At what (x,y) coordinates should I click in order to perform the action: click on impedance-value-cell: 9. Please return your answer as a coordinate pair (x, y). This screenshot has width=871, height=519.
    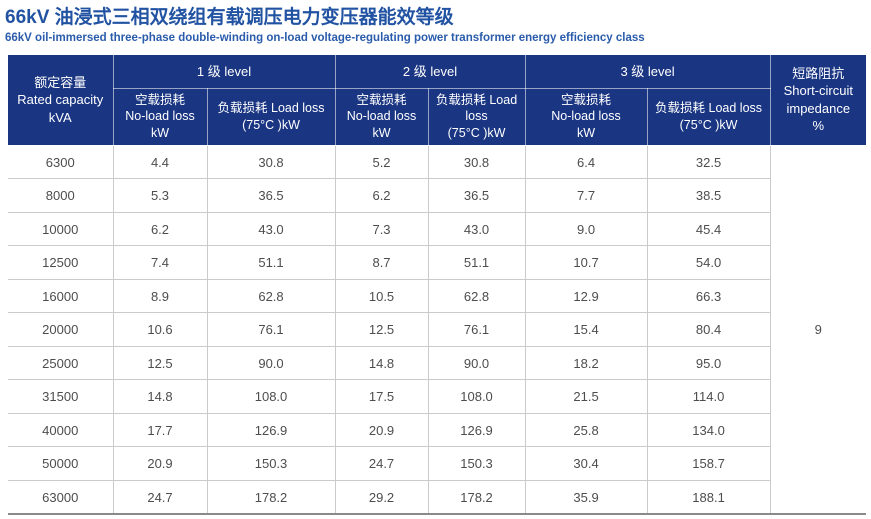
    Looking at the image, I should click on (818, 330).